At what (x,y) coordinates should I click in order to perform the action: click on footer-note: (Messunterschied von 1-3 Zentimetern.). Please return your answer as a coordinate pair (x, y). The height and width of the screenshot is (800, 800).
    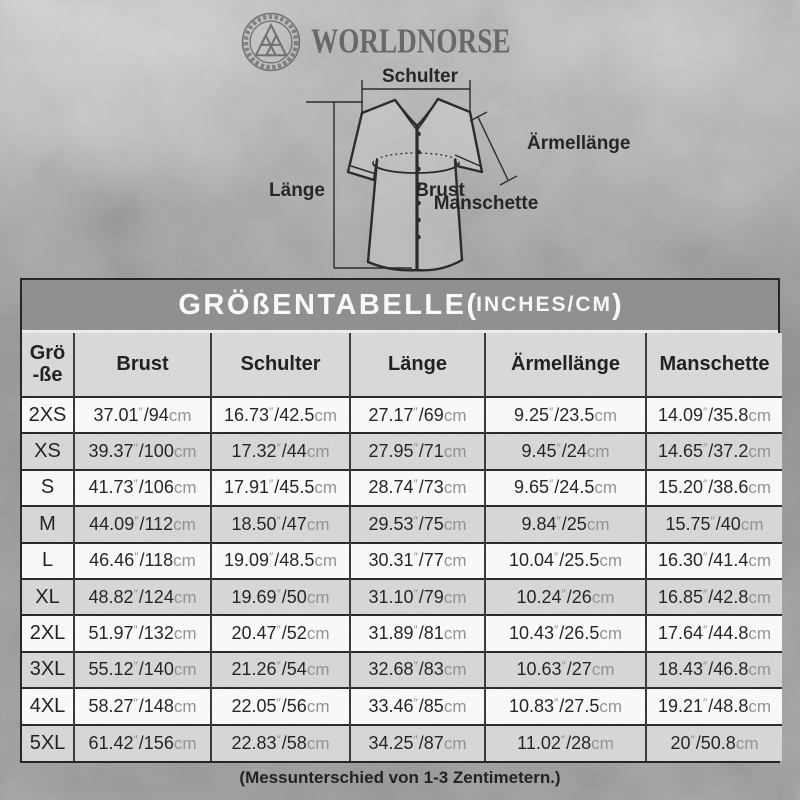
    Looking at the image, I should click on (400, 777).